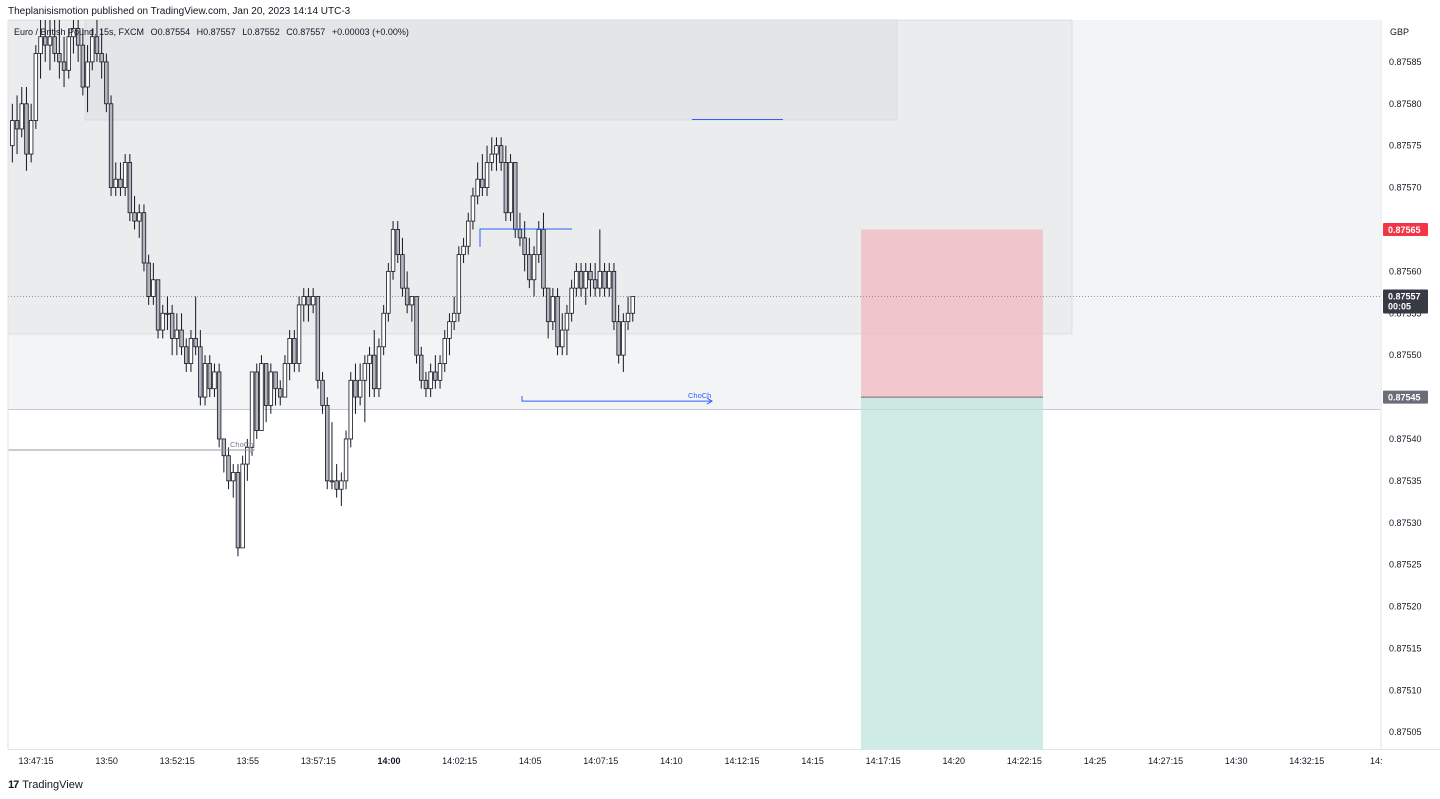  I want to click on x-tick-label: 14:05, so click(530, 761).